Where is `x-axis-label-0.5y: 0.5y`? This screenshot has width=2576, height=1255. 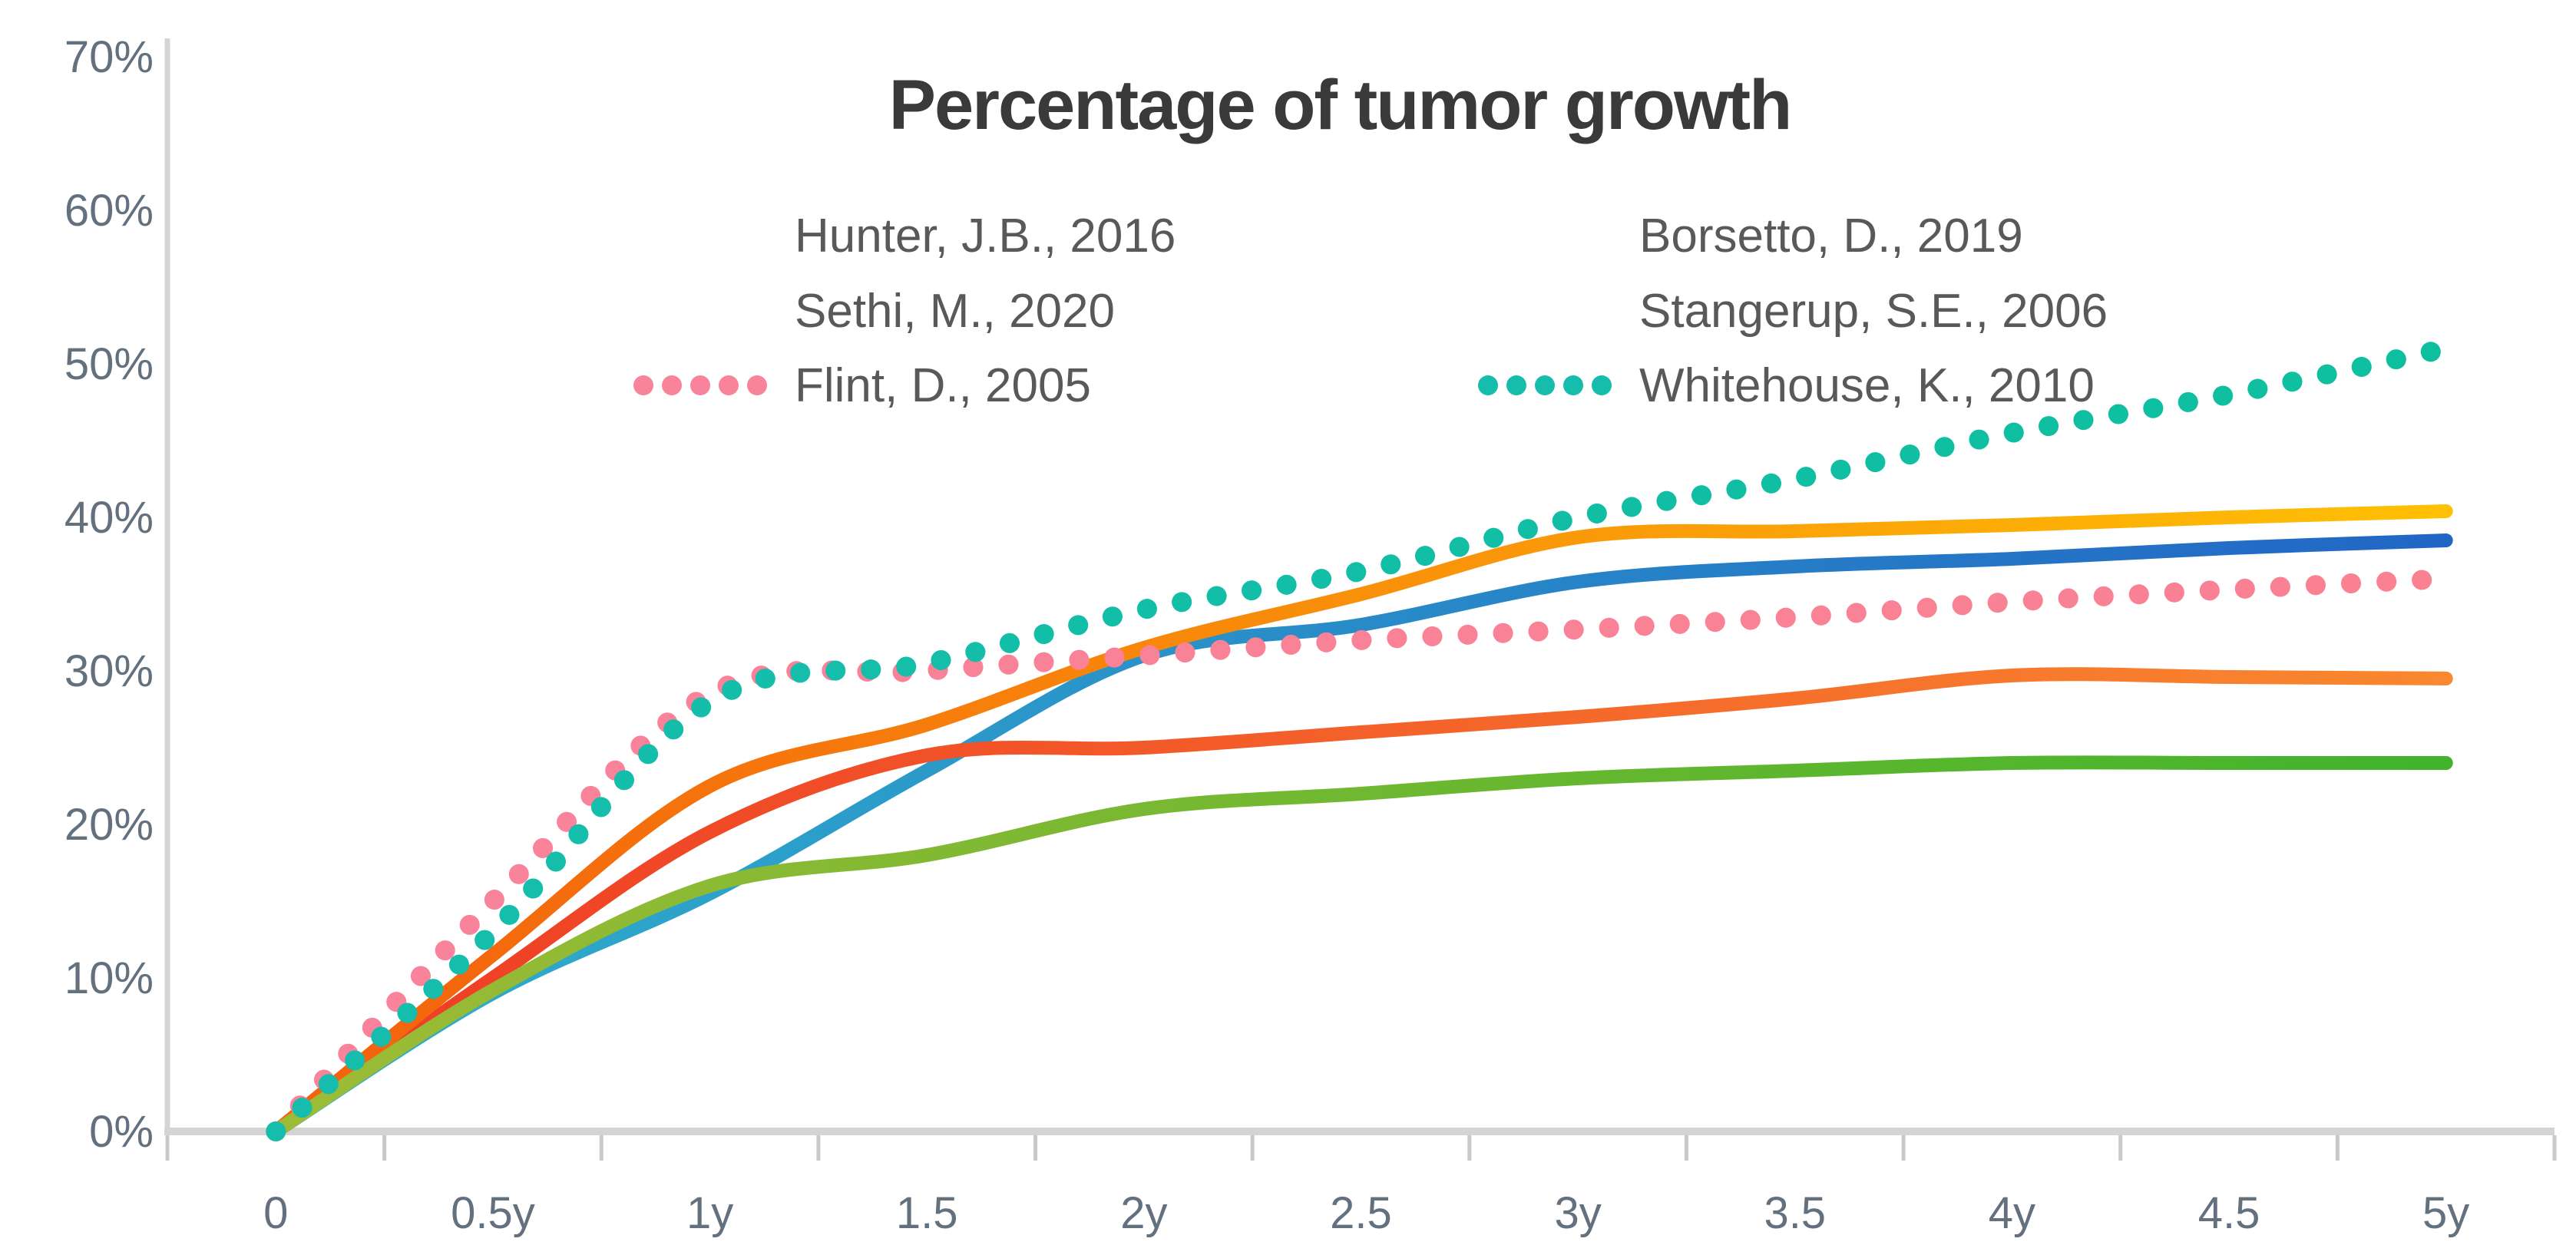 x-axis-label-0.5y: 0.5y is located at coordinates (493, 1213).